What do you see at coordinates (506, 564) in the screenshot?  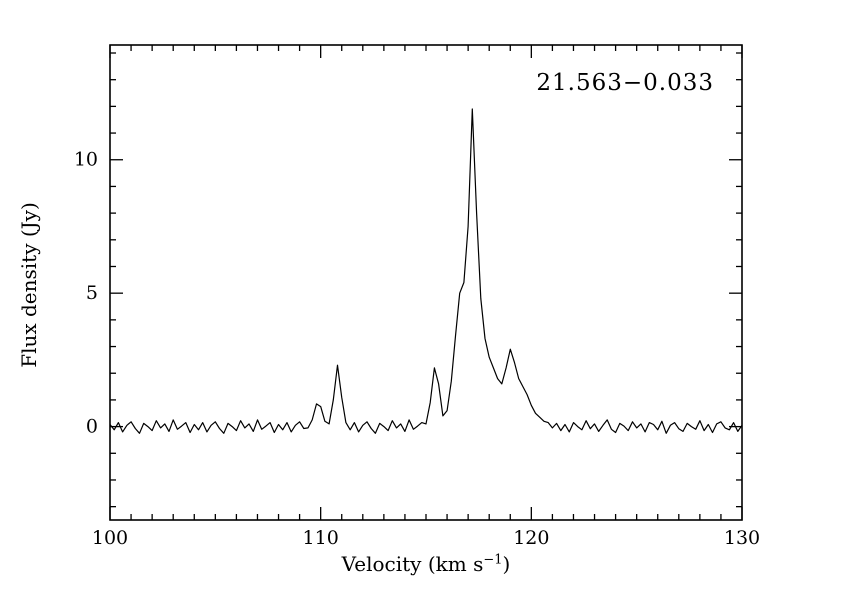 I see `x-axis-label-close: )` at bounding box center [506, 564].